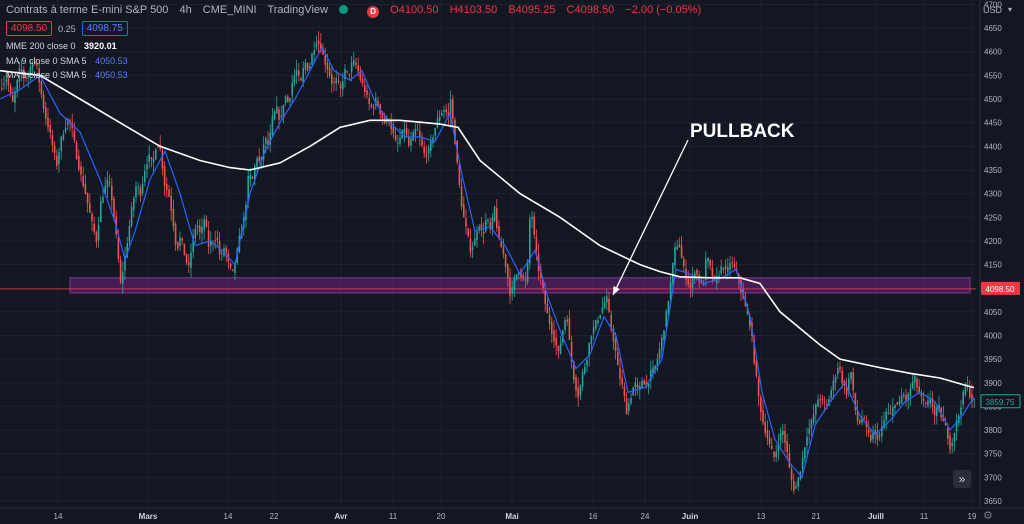 The height and width of the screenshot is (524, 1024). I want to click on price-tick-label: 3950, so click(993, 359).